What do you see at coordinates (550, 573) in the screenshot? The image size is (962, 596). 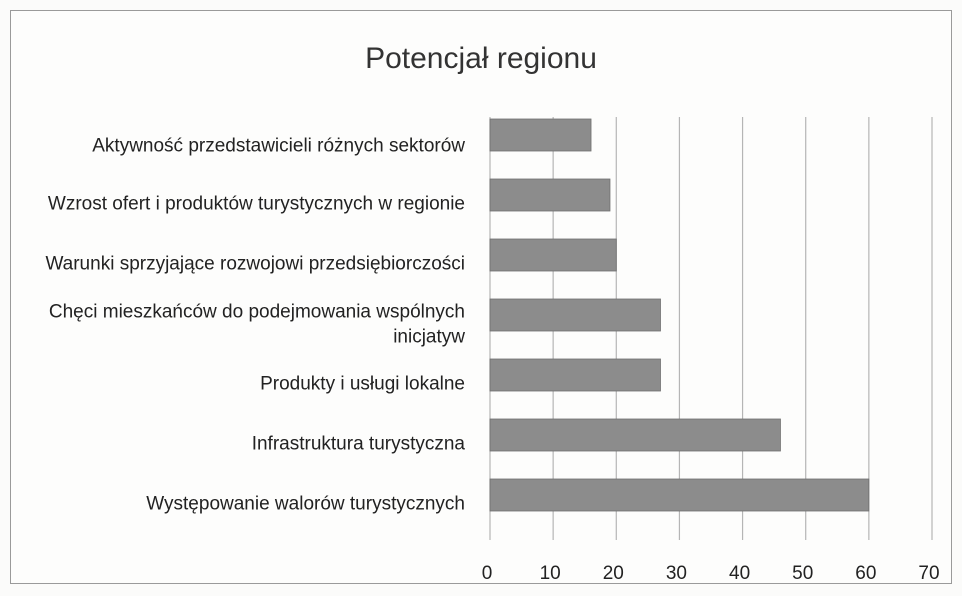 I see `x-tick-label: 10` at bounding box center [550, 573].